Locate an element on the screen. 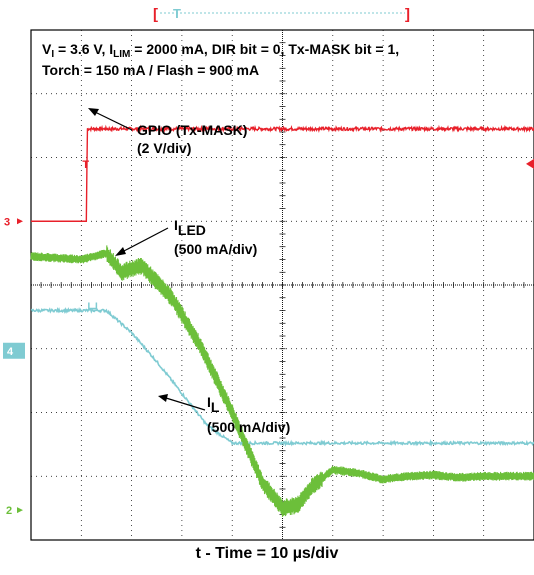 This screenshot has width=534, height=575. annotation-il-name: IL is located at coordinates (213, 404).